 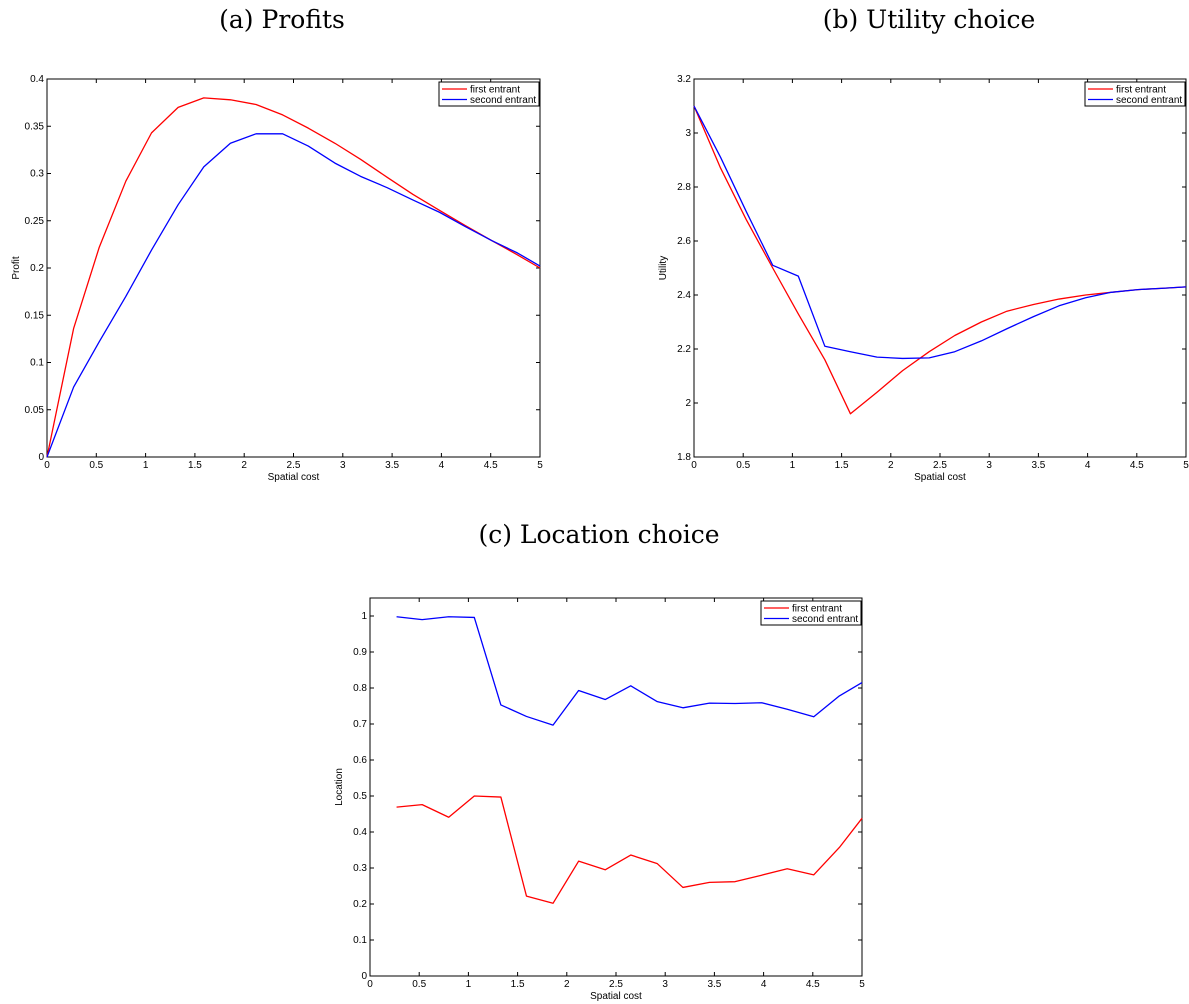 What do you see at coordinates (339, 787) in the screenshot?
I see `y-axis-label: Location` at bounding box center [339, 787].